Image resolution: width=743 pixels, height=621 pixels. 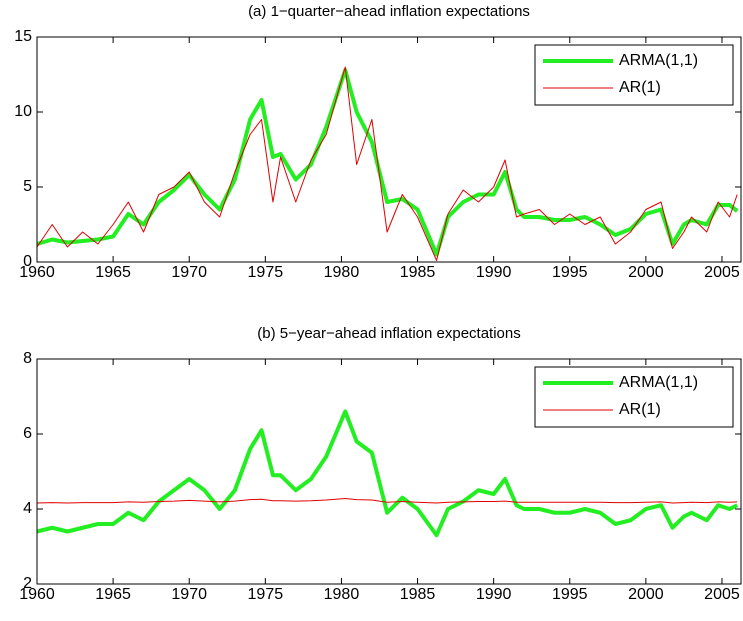 I want to click on y-tick-label: 8, so click(x=27, y=358).